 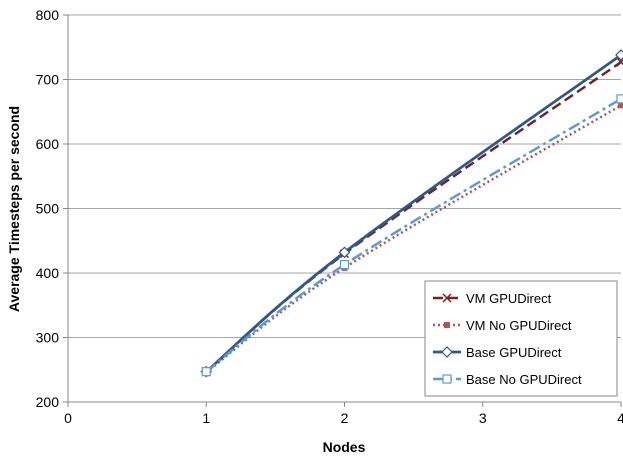 What do you see at coordinates (48, 15) in the screenshot?
I see `y-tick-label: 800` at bounding box center [48, 15].